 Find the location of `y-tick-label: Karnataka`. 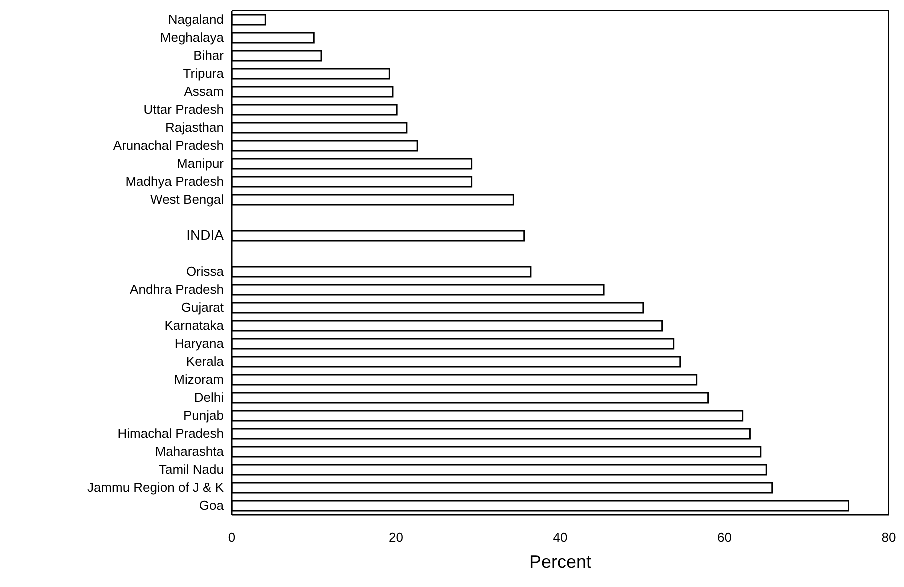

y-tick-label: Karnataka is located at coordinates (194, 325).